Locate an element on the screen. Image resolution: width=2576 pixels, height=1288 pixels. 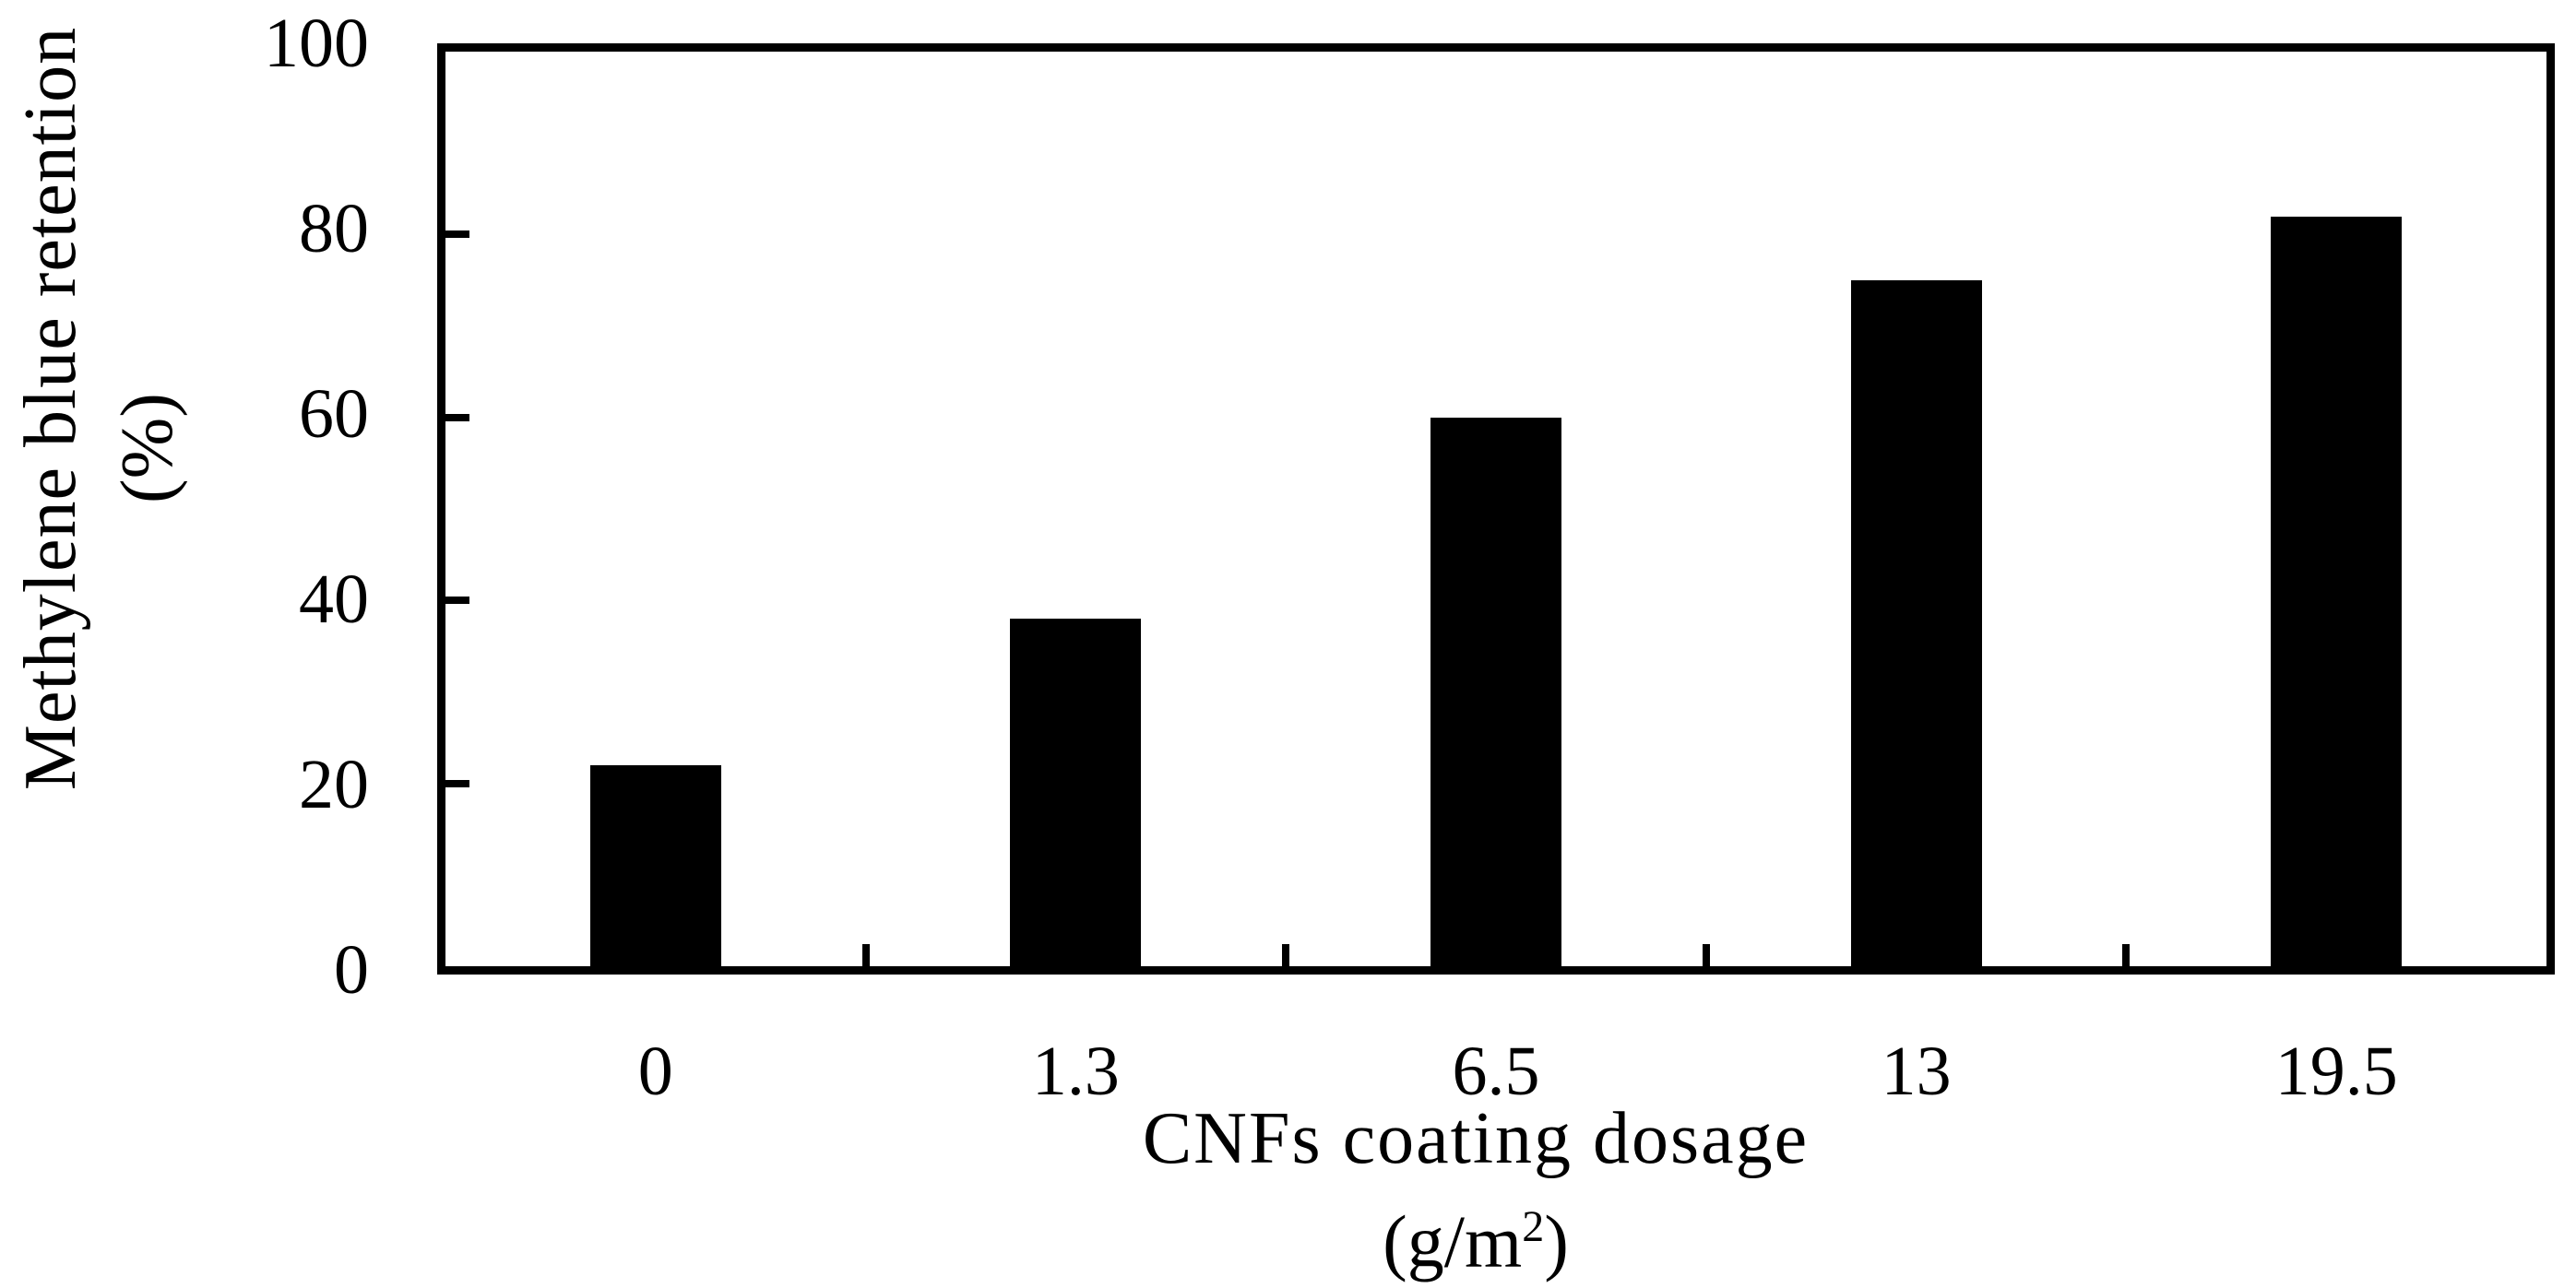
x-tick-label-19.5: 19.5 is located at coordinates (2336, 1071).